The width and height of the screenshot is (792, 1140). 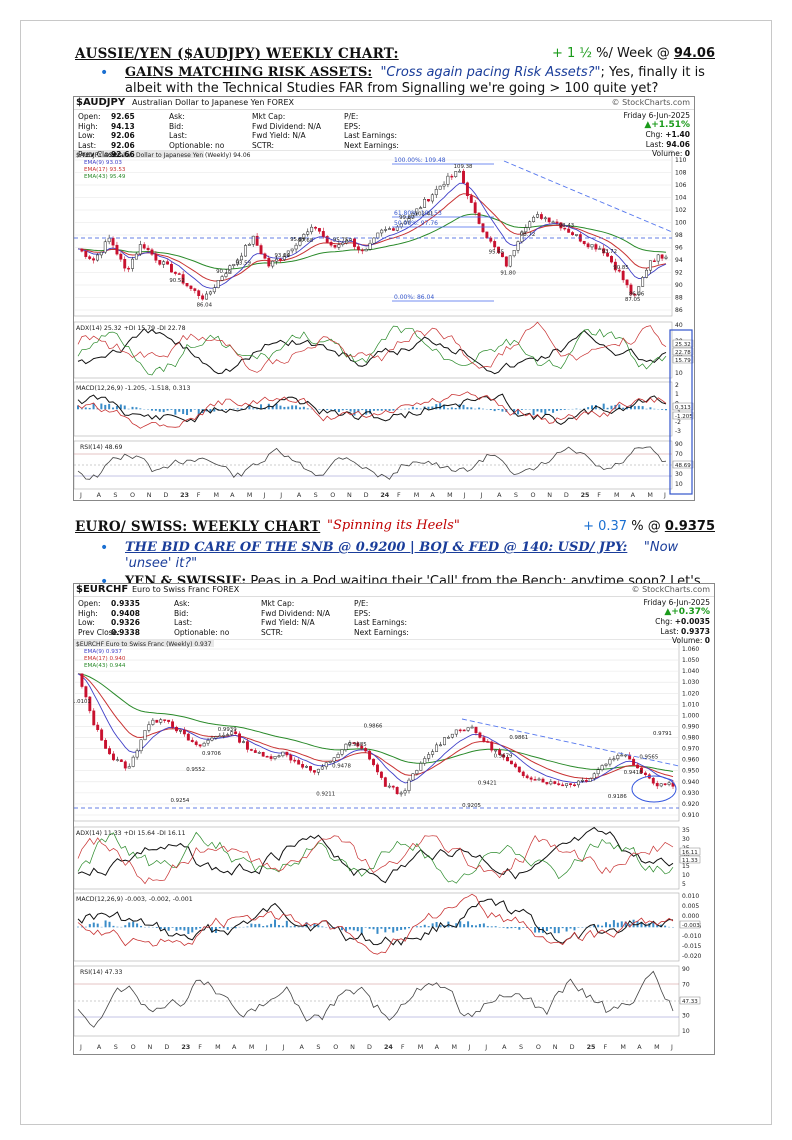 I want to click on axis-tick-label: 0.000, so click(x=690, y=916).